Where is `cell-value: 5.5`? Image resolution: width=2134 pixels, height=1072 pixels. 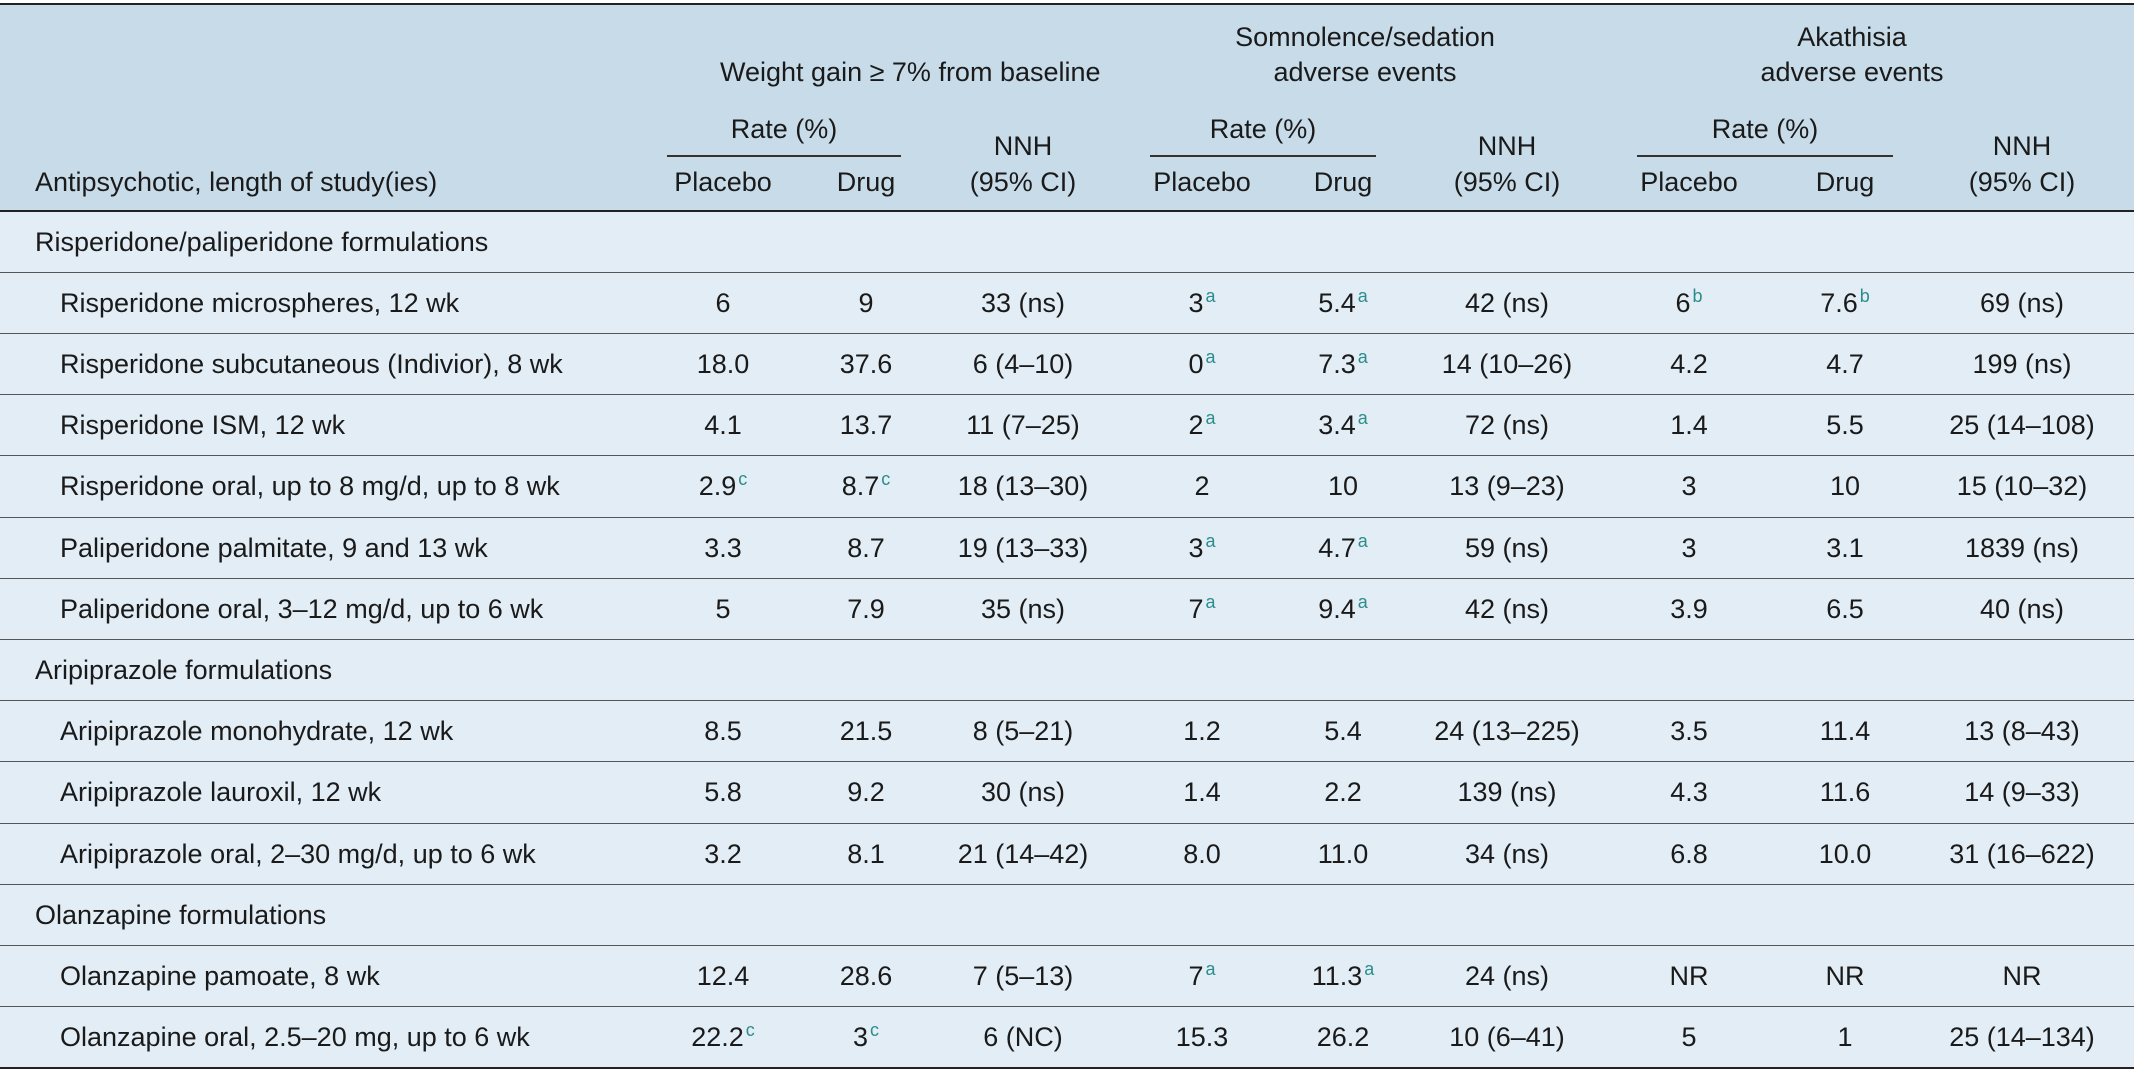
cell-value: 5.5 is located at coordinates (1845, 425).